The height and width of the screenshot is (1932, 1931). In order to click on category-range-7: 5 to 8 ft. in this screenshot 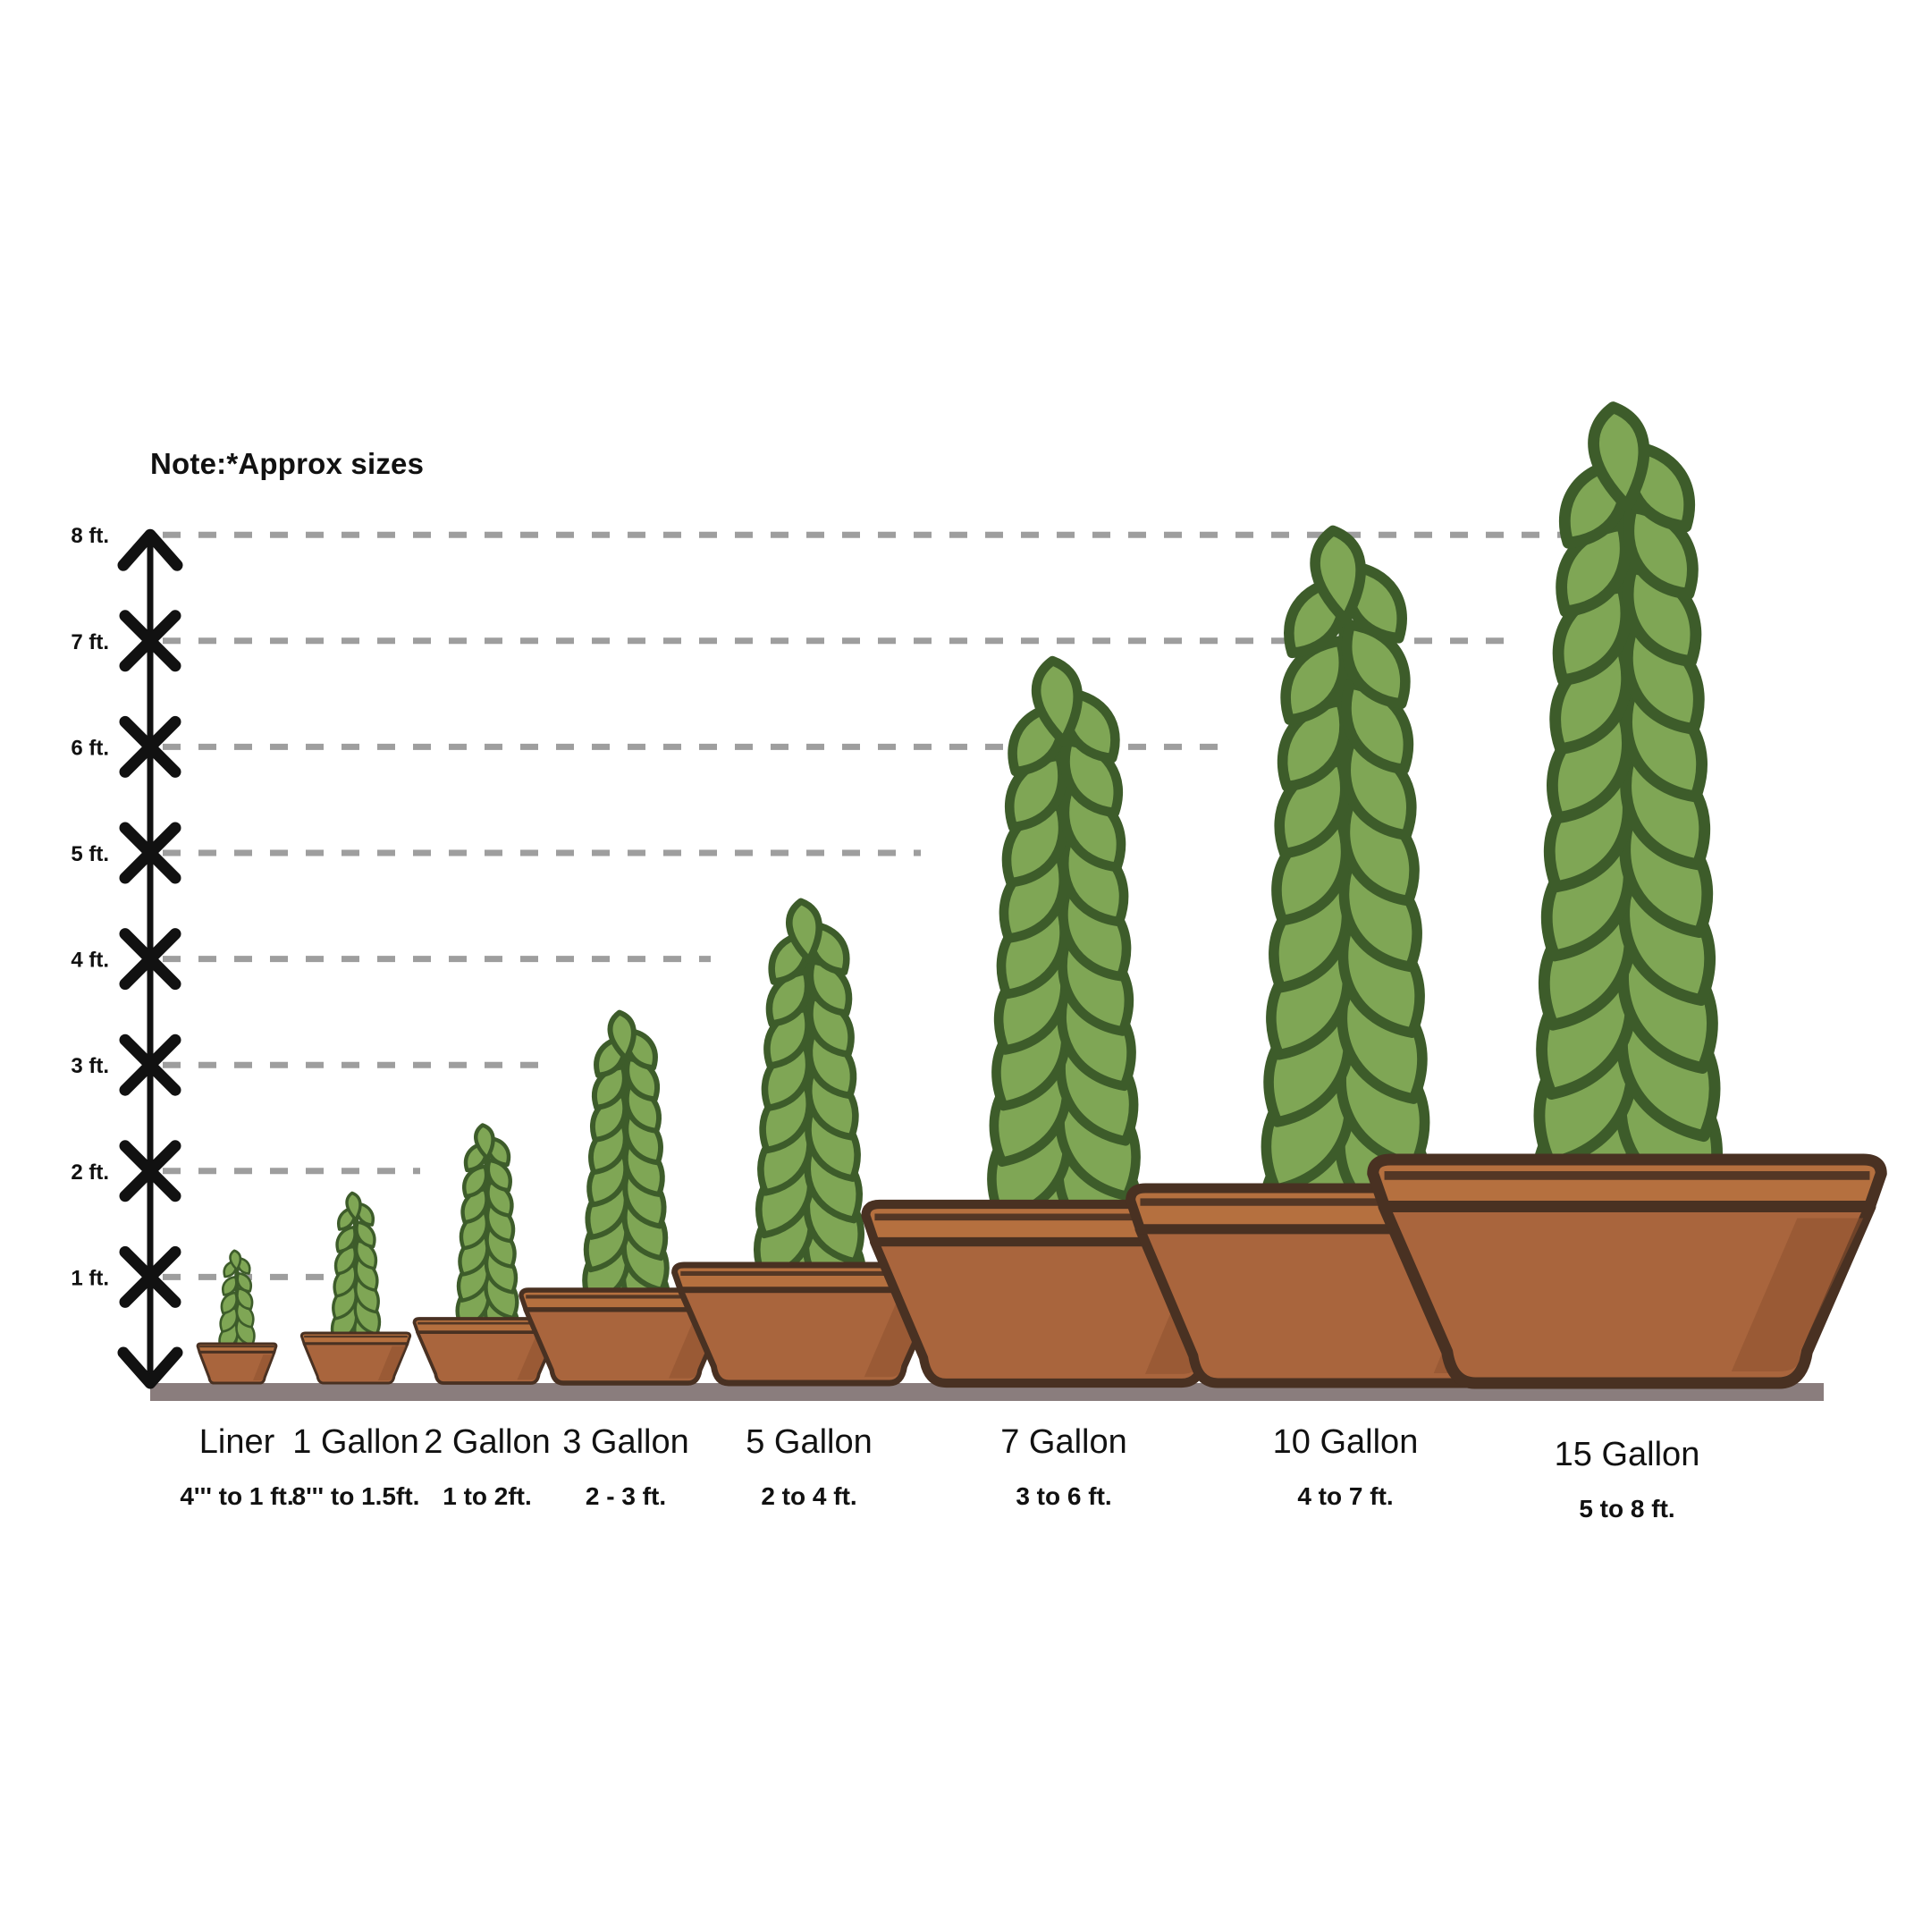, I will do `click(1626, 1509)`.